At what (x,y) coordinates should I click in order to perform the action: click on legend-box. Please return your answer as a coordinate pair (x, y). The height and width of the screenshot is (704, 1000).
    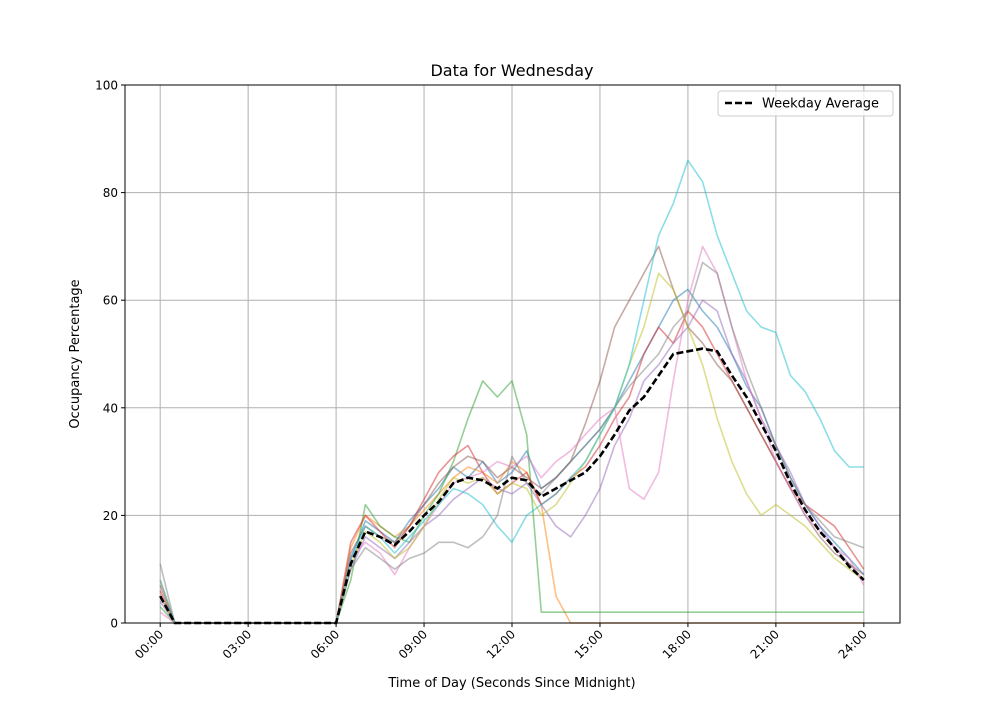
    Looking at the image, I should click on (805, 103).